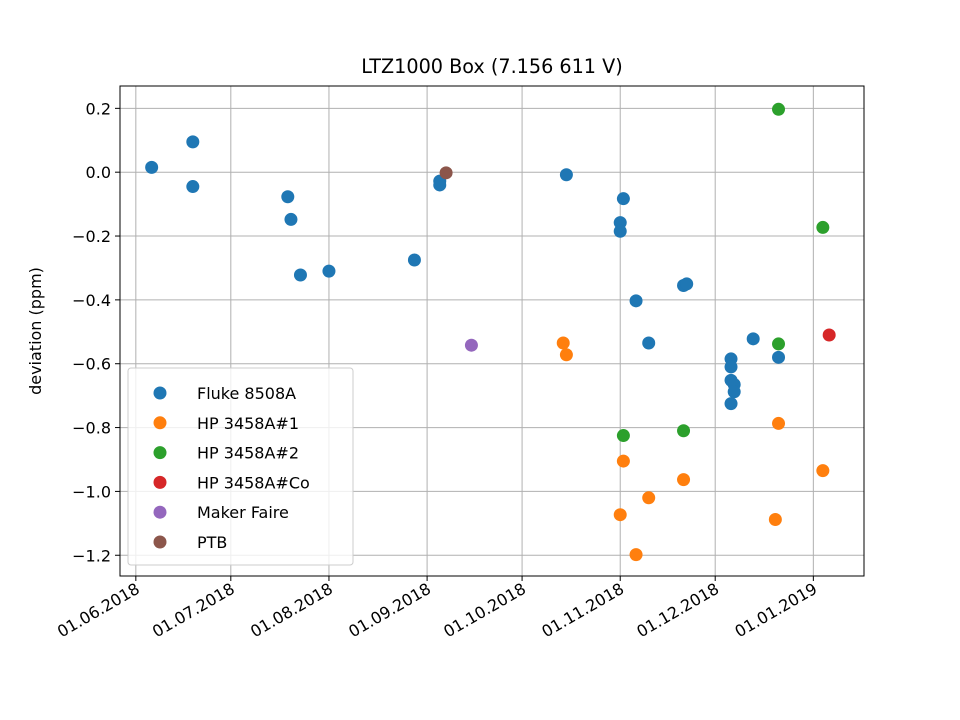 Image resolution: width=960 pixels, height=720 pixels. I want to click on legend-label: Fluke 8508A, so click(246, 393).